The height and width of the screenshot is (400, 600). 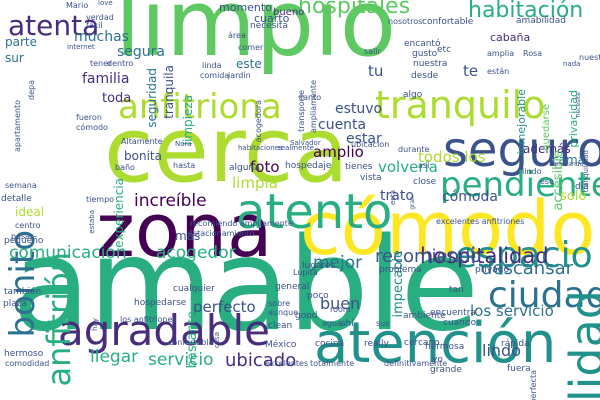 I want to click on cloud-word: general, so click(x=292, y=287).